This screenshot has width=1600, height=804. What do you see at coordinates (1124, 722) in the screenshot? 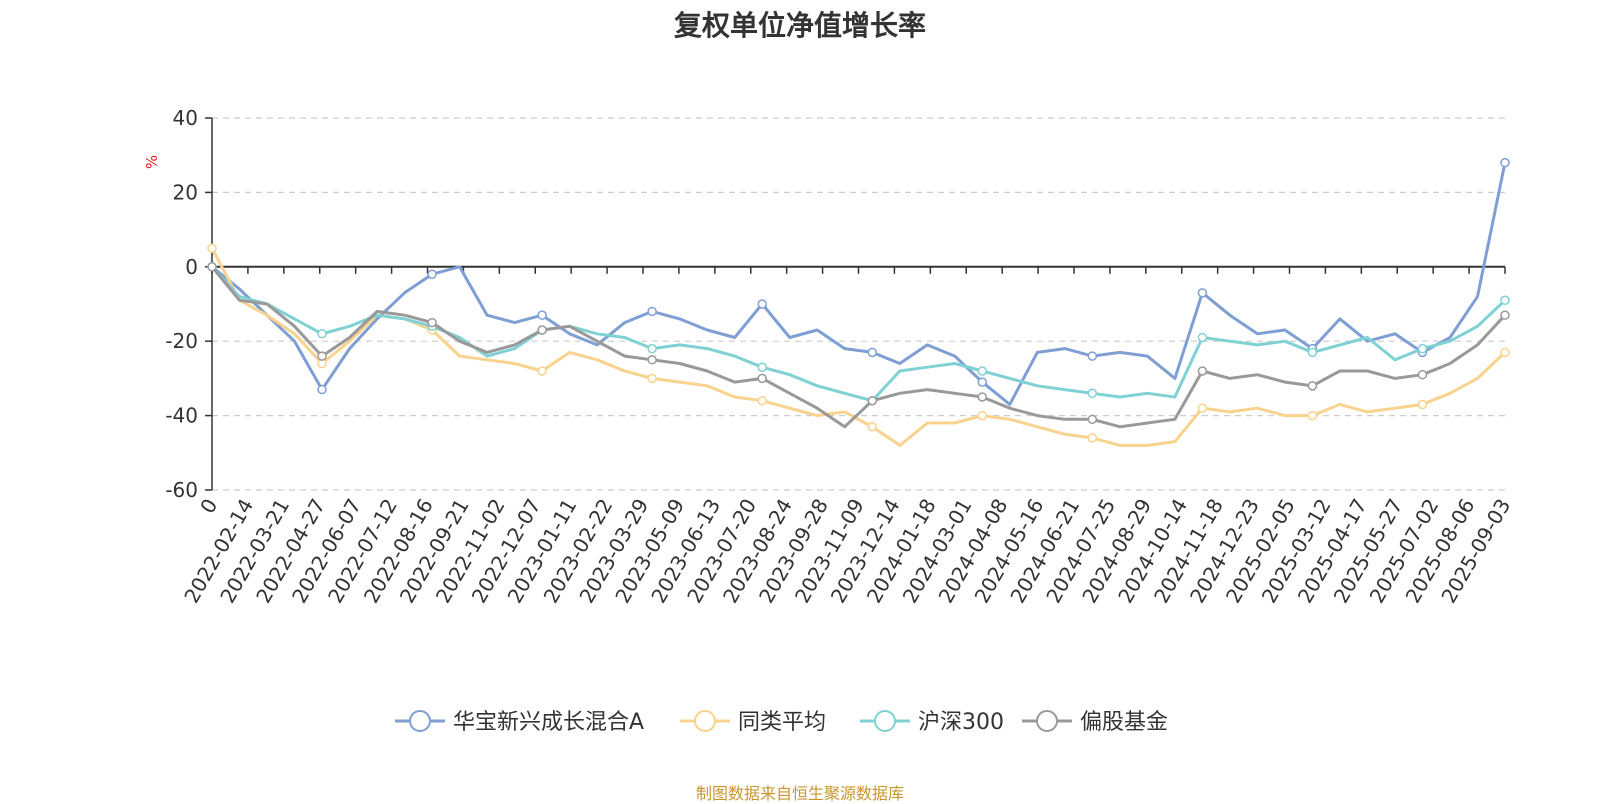
I see `legend-label: 偏股基金` at bounding box center [1124, 722].